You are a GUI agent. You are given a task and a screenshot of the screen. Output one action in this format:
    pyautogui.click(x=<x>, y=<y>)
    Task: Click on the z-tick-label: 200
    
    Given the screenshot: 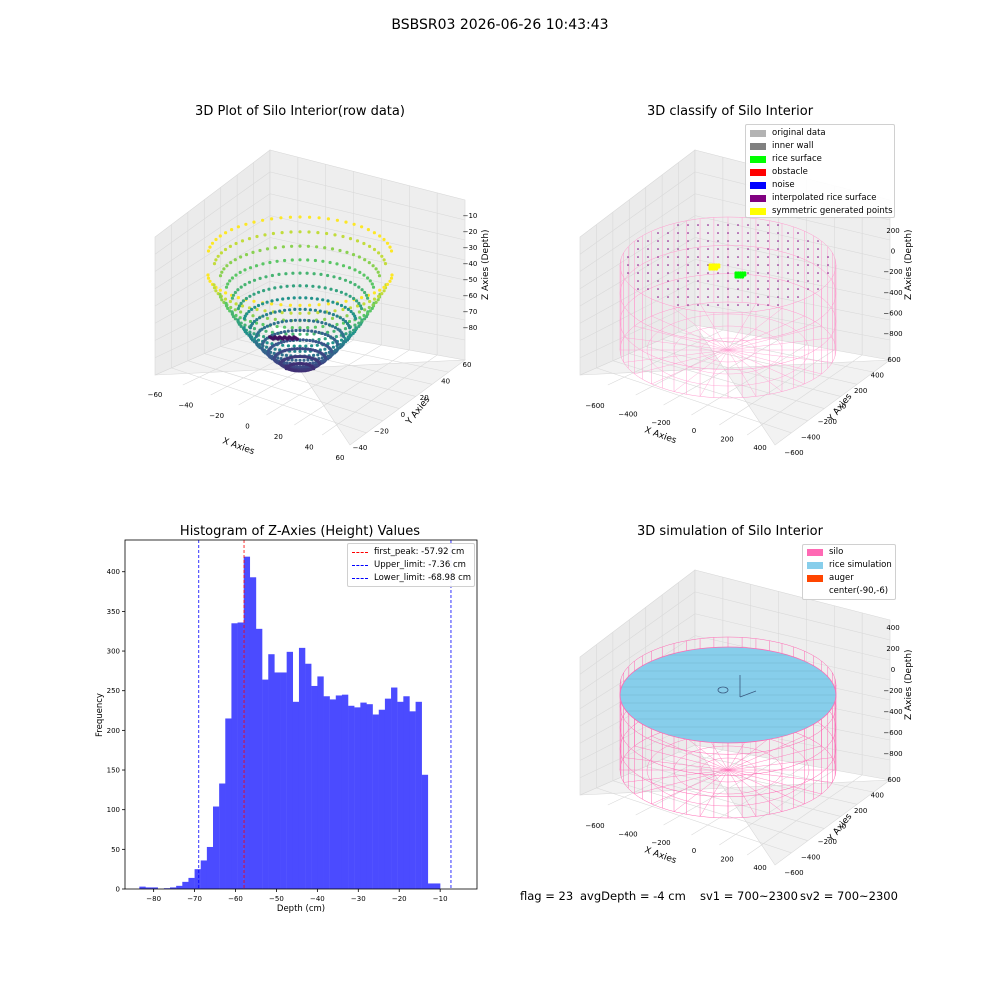 What is the action you would take?
    pyautogui.click(x=892, y=649)
    